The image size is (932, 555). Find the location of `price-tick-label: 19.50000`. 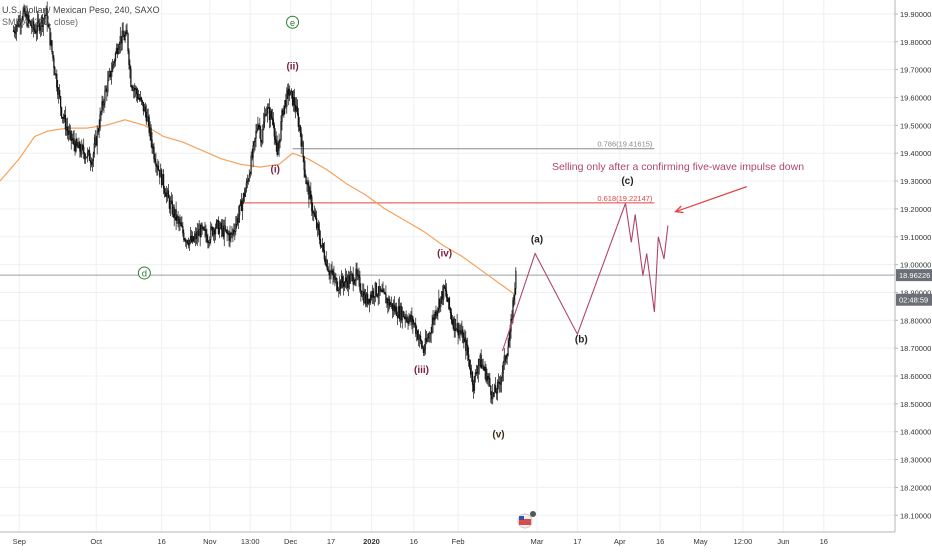

price-tick-label: 19.50000 is located at coordinates (915, 125).